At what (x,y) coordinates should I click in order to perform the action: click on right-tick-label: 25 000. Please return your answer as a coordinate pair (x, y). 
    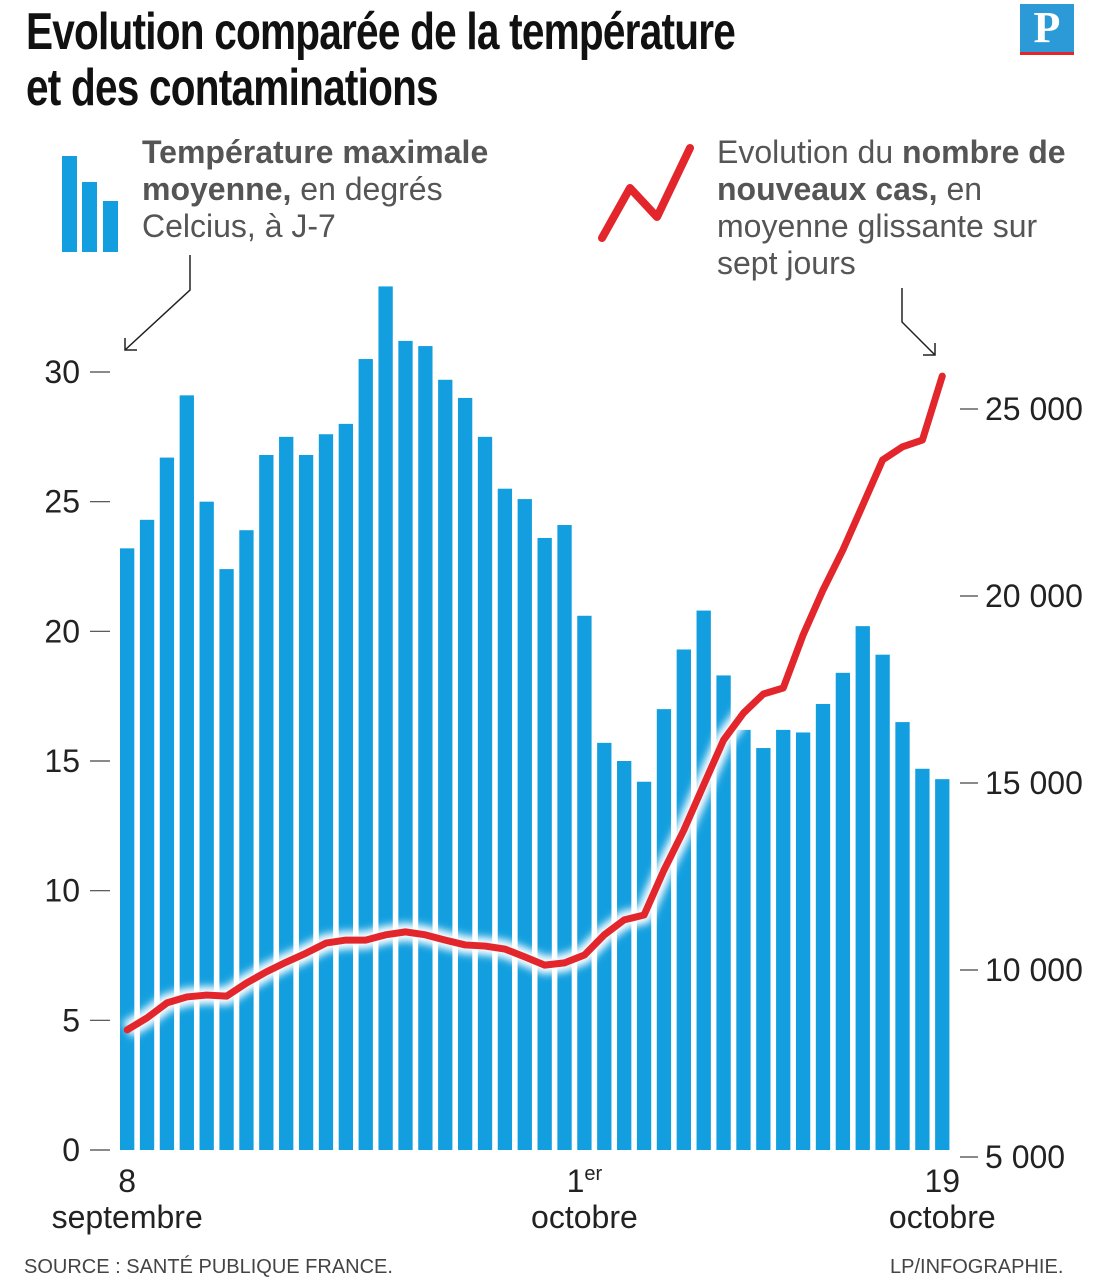
    Looking at the image, I should click on (1034, 409).